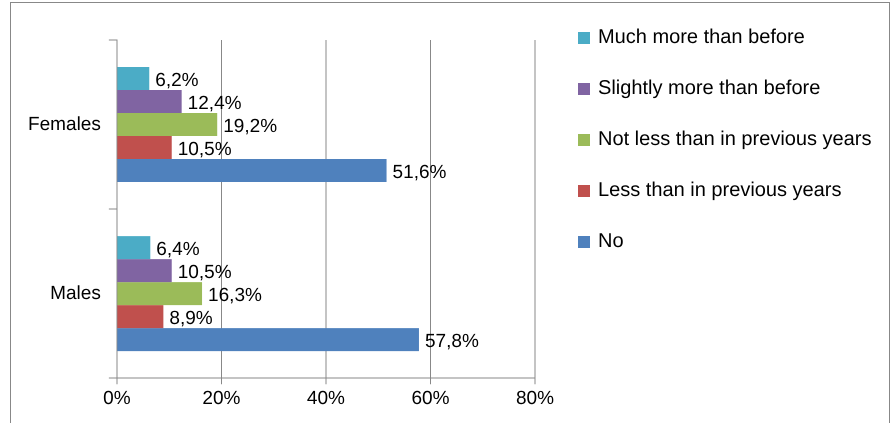 This screenshot has width=893, height=423. Describe the element at coordinates (221, 398) in the screenshot. I see `x-tick-label: 20%` at that location.